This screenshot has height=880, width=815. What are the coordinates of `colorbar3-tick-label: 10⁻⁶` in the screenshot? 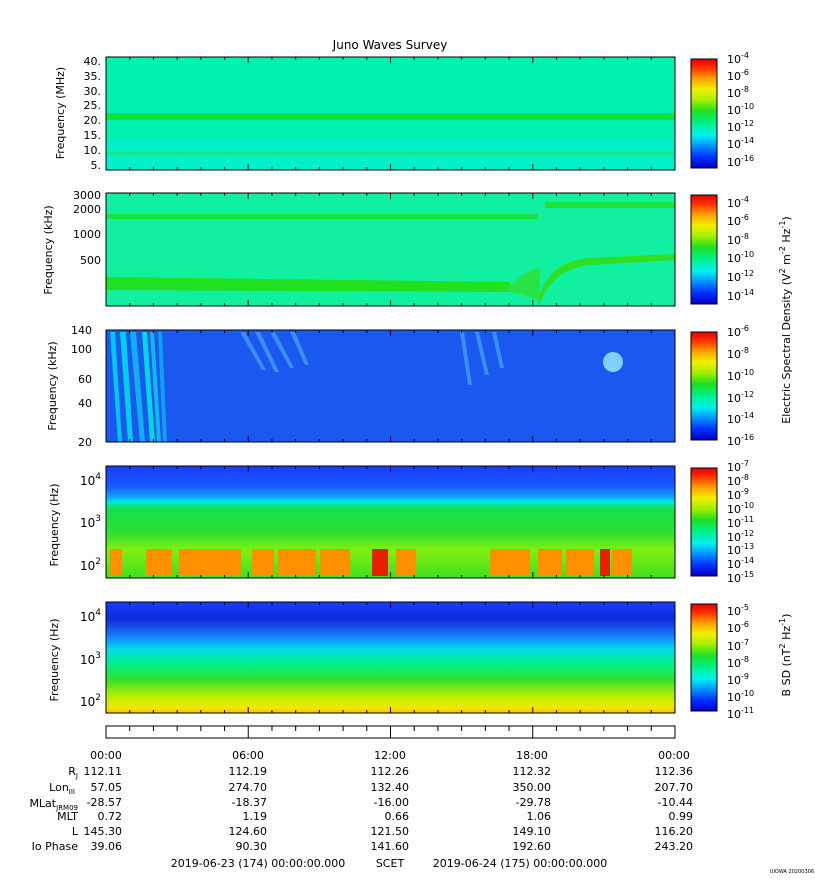 It's located at (738, 331).